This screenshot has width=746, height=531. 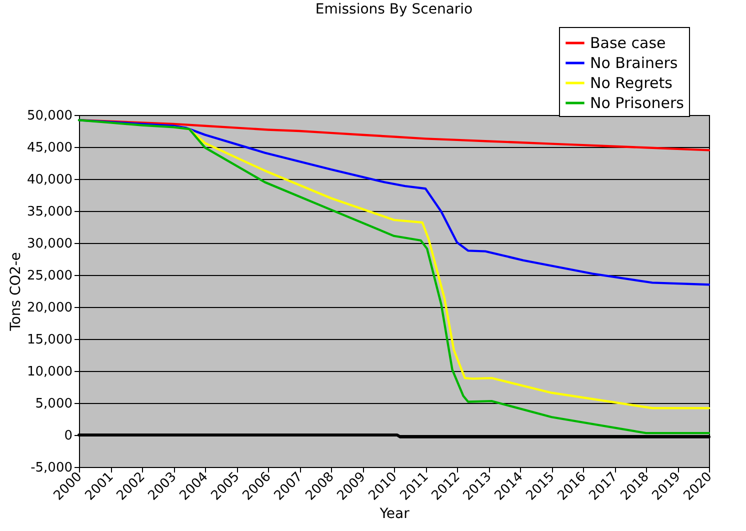 What do you see at coordinates (628, 43) in the screenshot?
I see `legend-label: Base case` at bounding box center [628, 43].